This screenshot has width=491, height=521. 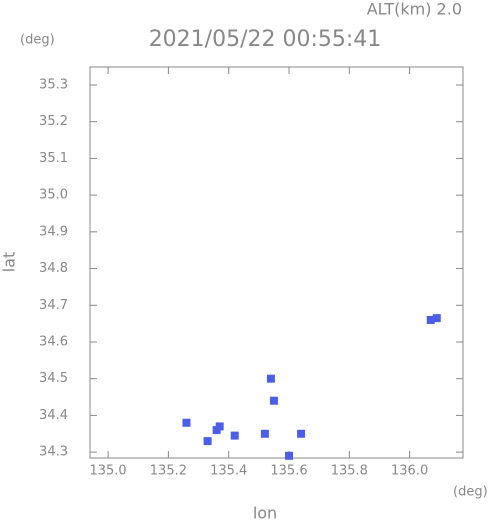 What do you see at coordinates (9, 262) in the screenshot?
I see `y-axis-label: lat` at bounding box center [9, 262].